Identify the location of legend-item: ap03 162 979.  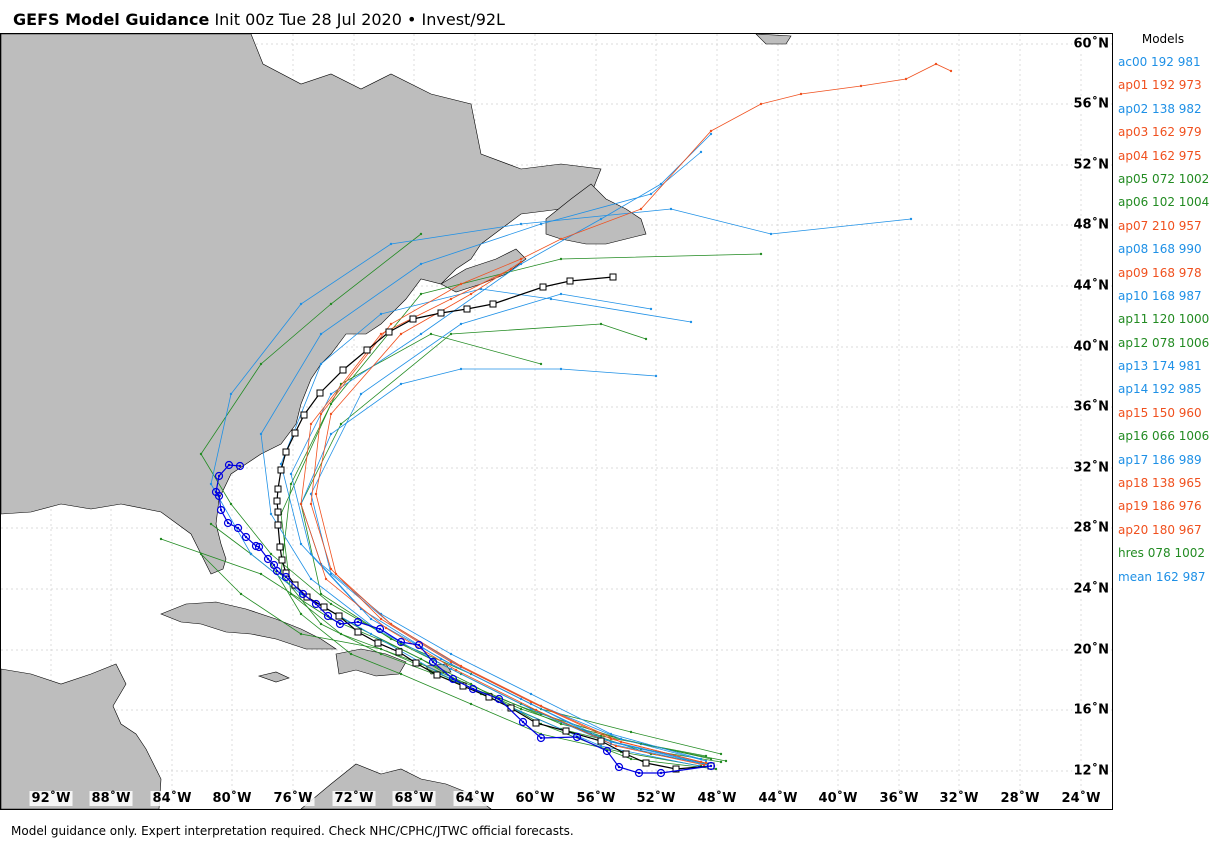
(1160, 132).